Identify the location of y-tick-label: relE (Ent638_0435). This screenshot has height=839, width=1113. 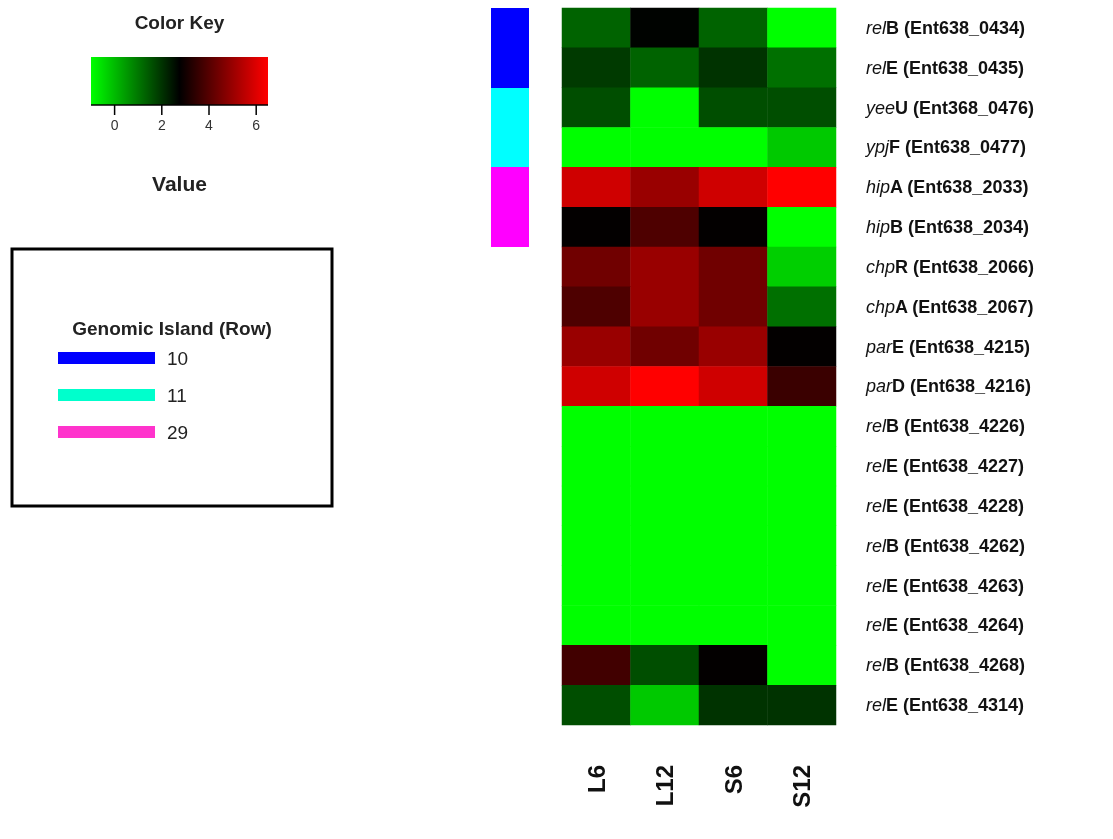
(945, 67).